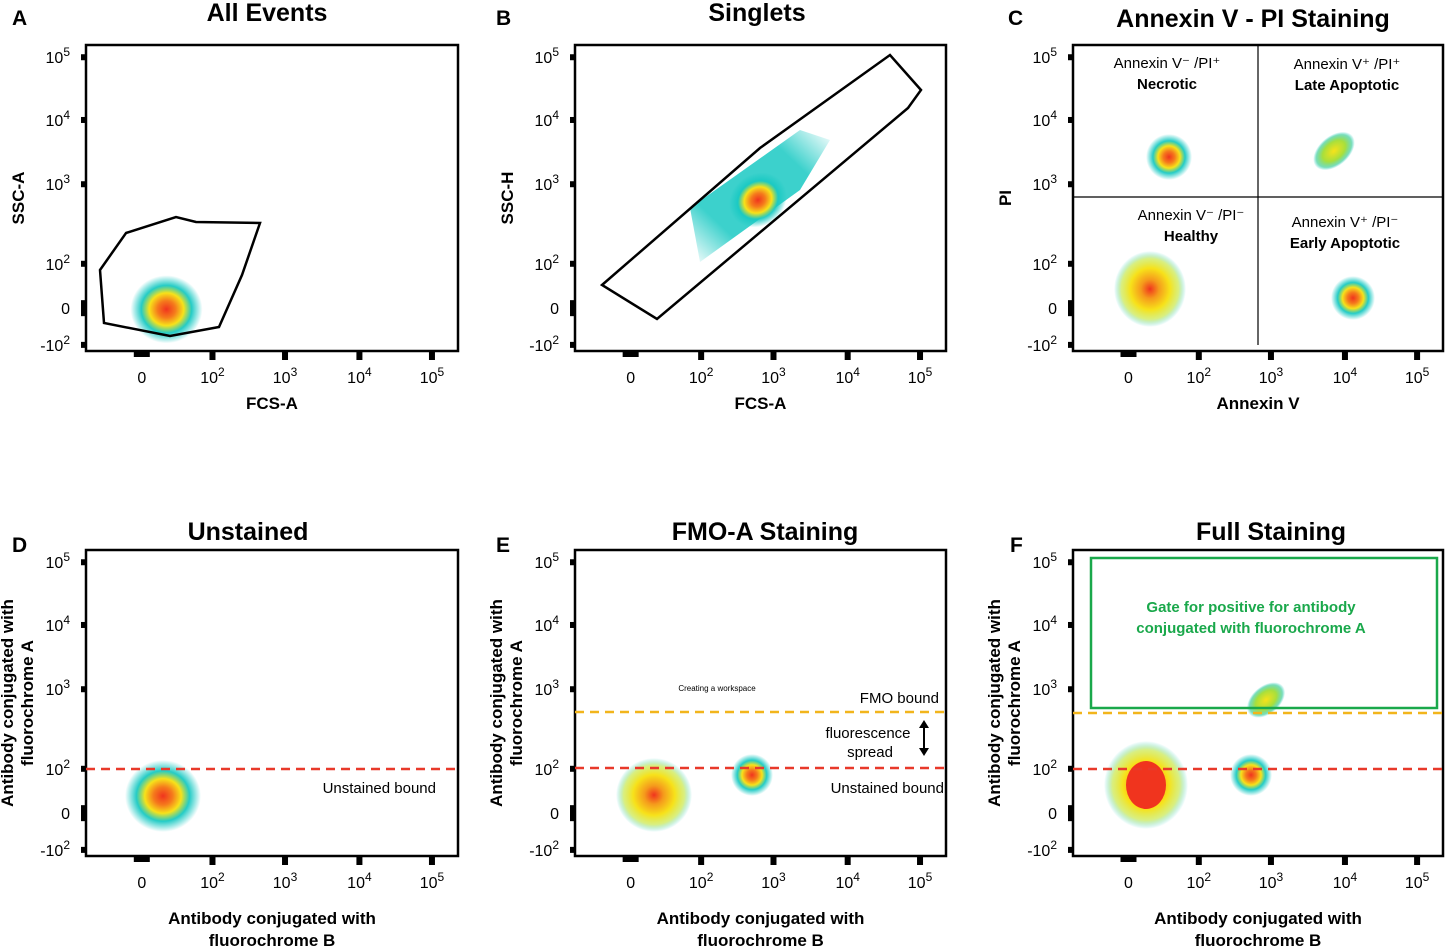 Image resolution: width=1446 pixels, height=948 pixels. Describe the element at coordinates (899, 698) in the screenshot. I see `fmo-bound-label: FMO bound` at that location.